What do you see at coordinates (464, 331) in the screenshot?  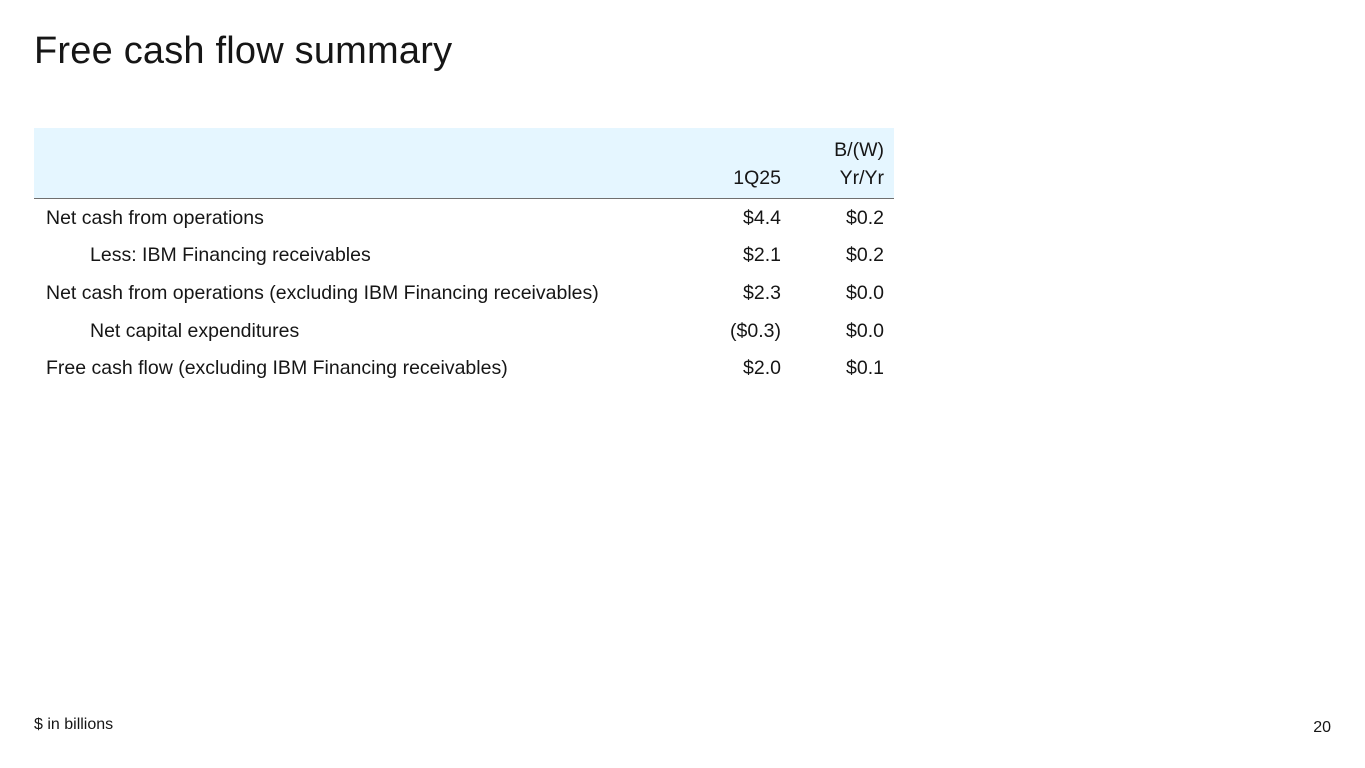 I see `table-row: Net capital expenditures ($0.3) $0.0` at bounding box center [464, 331].